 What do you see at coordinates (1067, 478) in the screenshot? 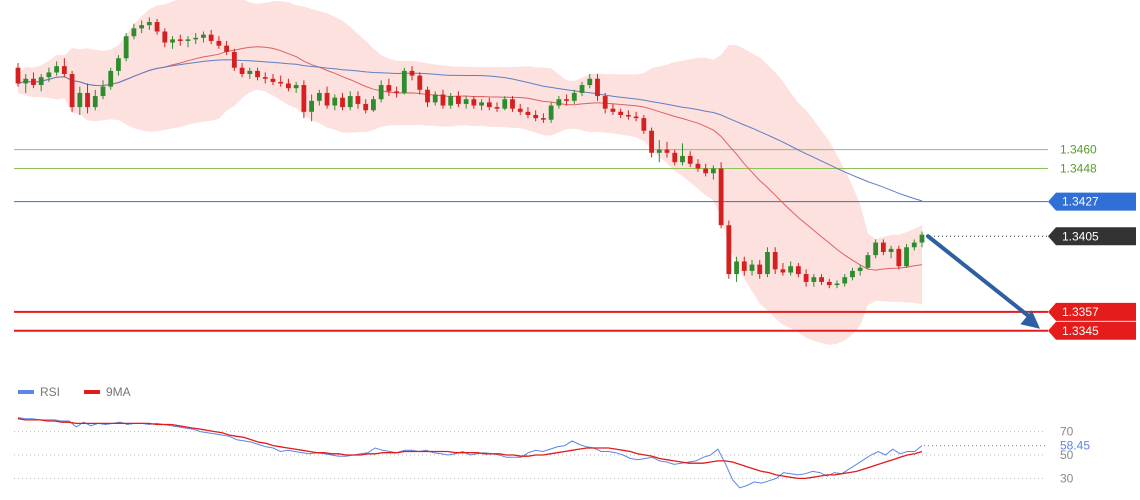
I see `rsi-tick-label: 30` at bounding box center [1067, 478].